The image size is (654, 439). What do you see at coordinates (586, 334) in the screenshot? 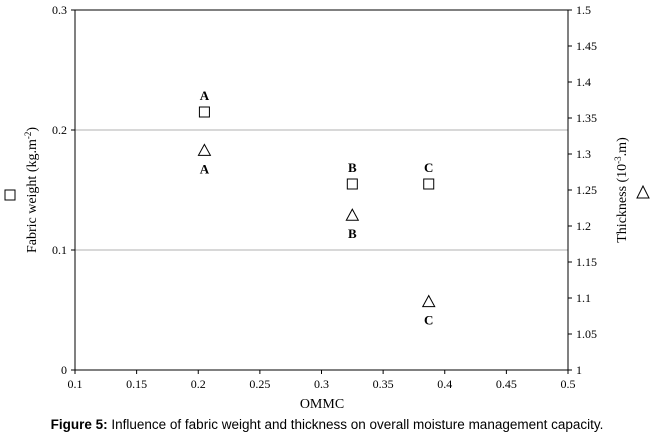
I see `y-right-tick-label: 1.05` at bounding box center [586, 334].